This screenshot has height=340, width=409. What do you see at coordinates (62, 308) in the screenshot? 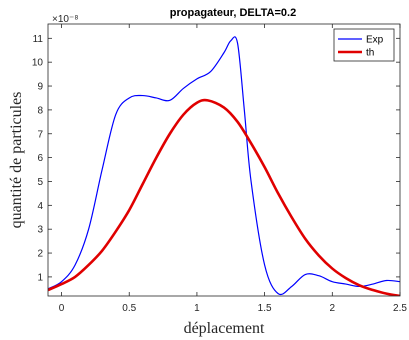
I see `x-tick-label: 0` at bounding box center [62, 308].